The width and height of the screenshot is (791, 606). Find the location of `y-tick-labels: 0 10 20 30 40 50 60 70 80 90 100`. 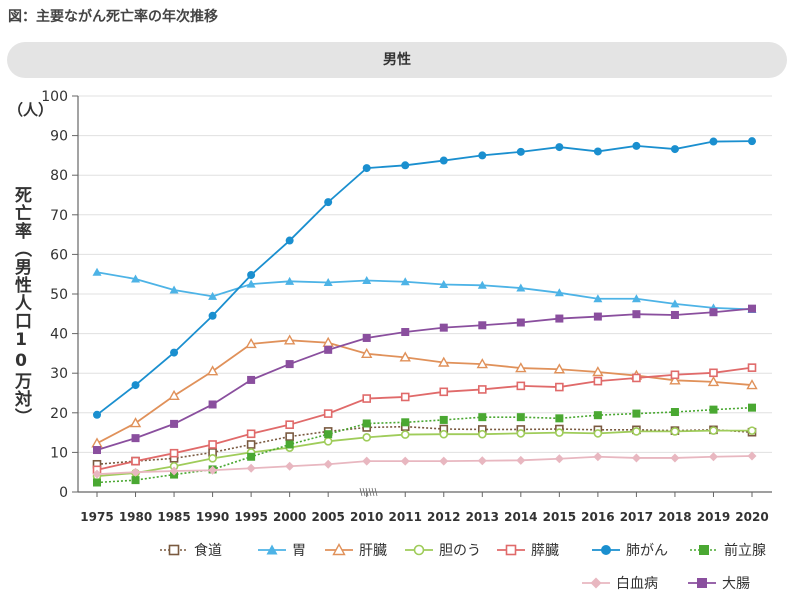

y-tick-labels: 0 10 20 30 40 50 60 70 80 90 100 is located at coordinates (54, 295).